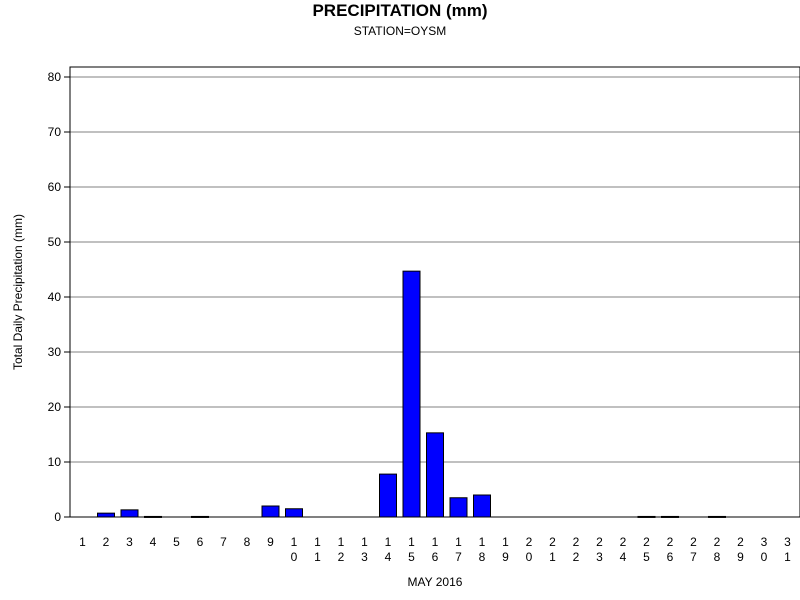  What do you see at coordinates (55, 242) in the screenshot?
I see `y-tick-label: 50` at bounding box center [55, 242].